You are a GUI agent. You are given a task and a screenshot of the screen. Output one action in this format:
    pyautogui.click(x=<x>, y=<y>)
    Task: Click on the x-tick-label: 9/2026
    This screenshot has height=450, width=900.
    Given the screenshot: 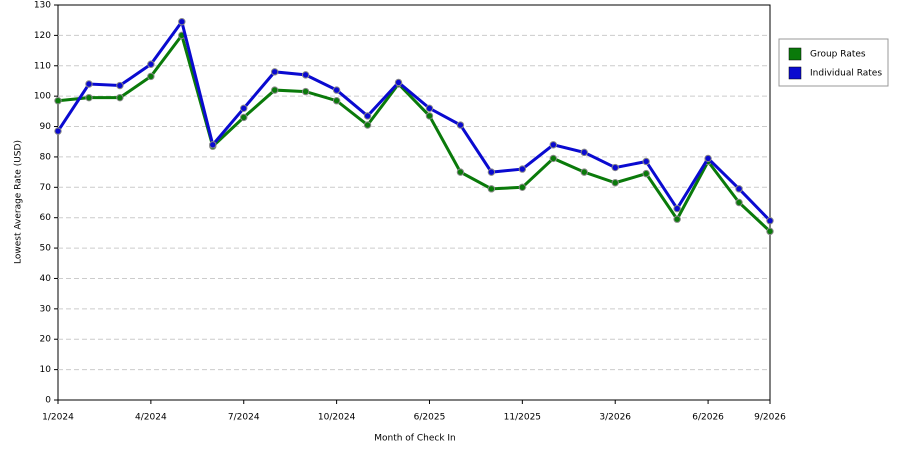 What is the action you would take?
    pyautogui.click(x=770, y=418)
    